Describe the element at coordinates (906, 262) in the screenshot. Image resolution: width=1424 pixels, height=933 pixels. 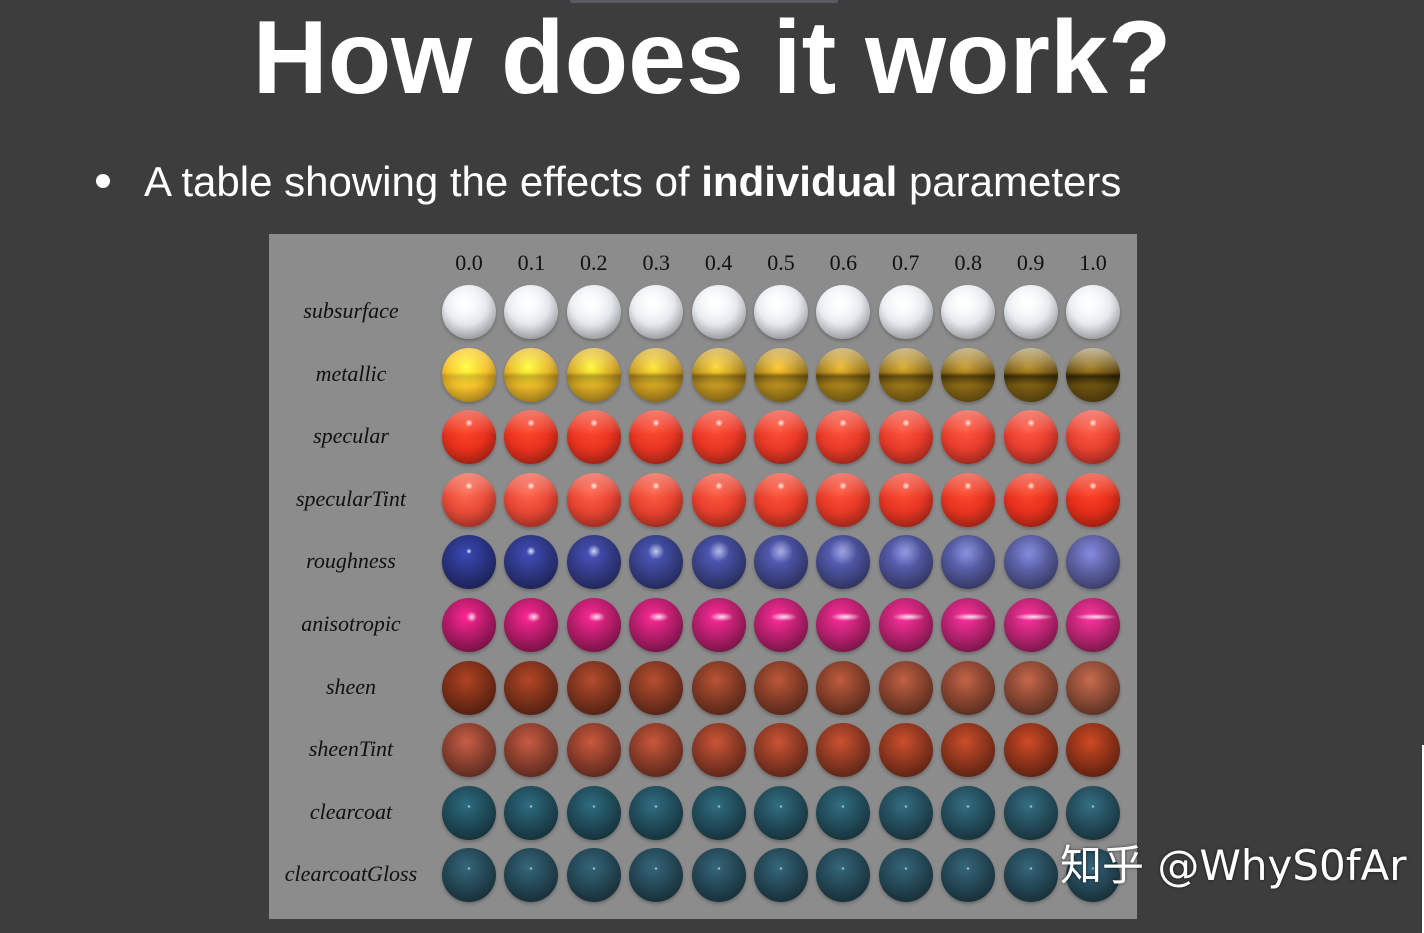
I see `column-header: 0.7` at that location.